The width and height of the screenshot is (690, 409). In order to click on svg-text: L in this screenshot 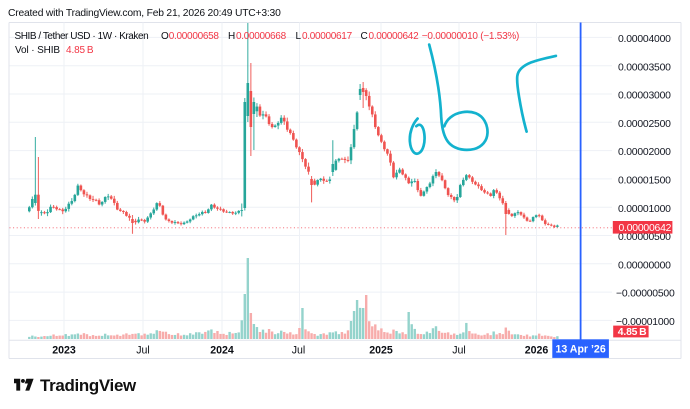, I will do `click(299, 36)`.